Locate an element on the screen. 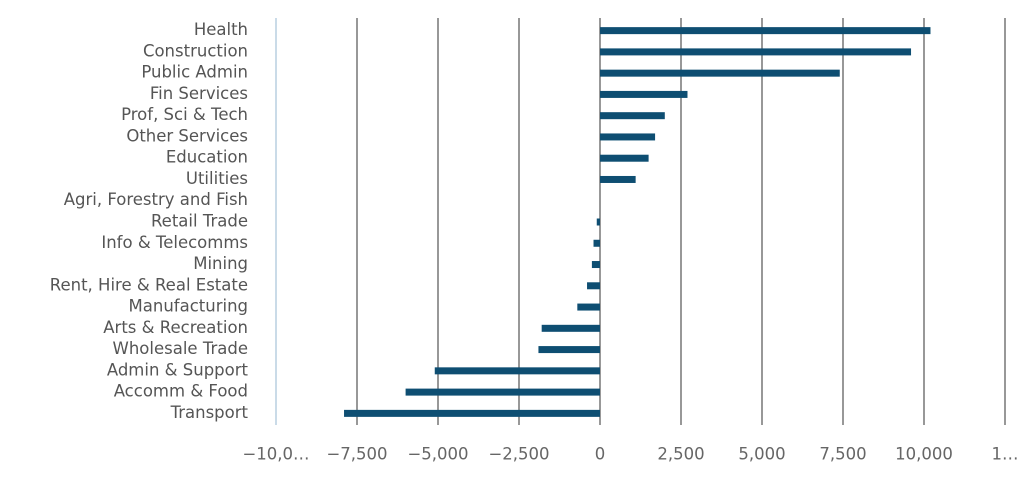 Image resolution: width=1024 pixels, height=501 pixels. y-tick-label: Health is located at coordinates (221, 29).